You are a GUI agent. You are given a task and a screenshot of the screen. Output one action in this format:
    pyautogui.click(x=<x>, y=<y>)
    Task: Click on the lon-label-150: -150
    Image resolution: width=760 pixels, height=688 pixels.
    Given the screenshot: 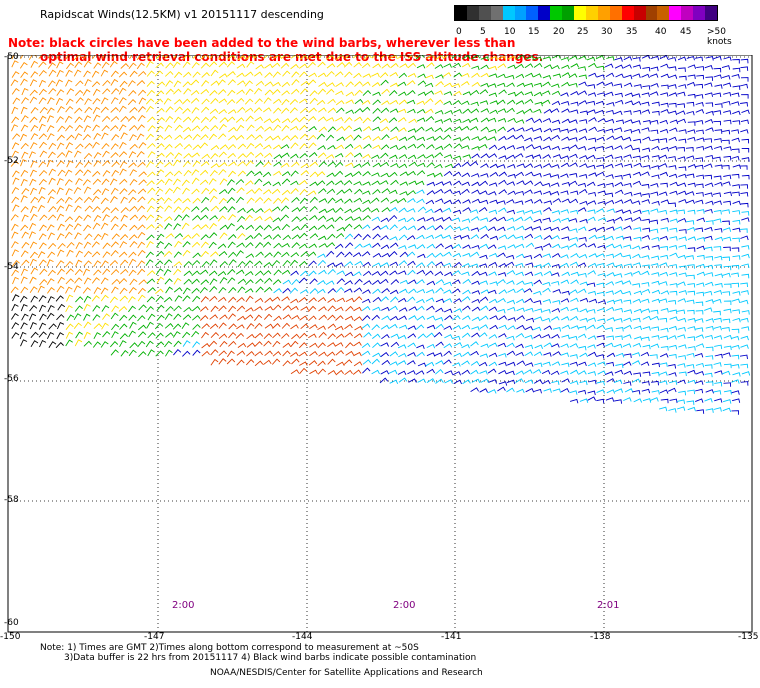 What is the action you would take?
    pyautogui.click(x=10, y=637)
    